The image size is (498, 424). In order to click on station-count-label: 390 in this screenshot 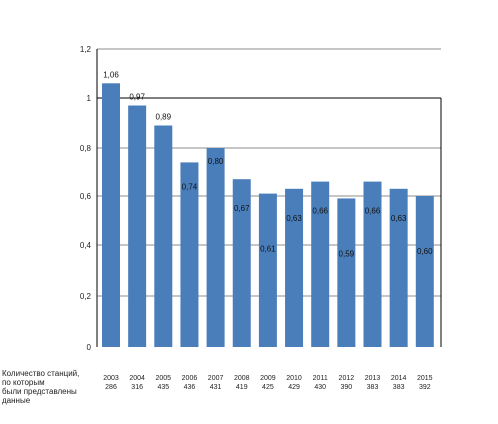, I will do `click(347, 387)`.